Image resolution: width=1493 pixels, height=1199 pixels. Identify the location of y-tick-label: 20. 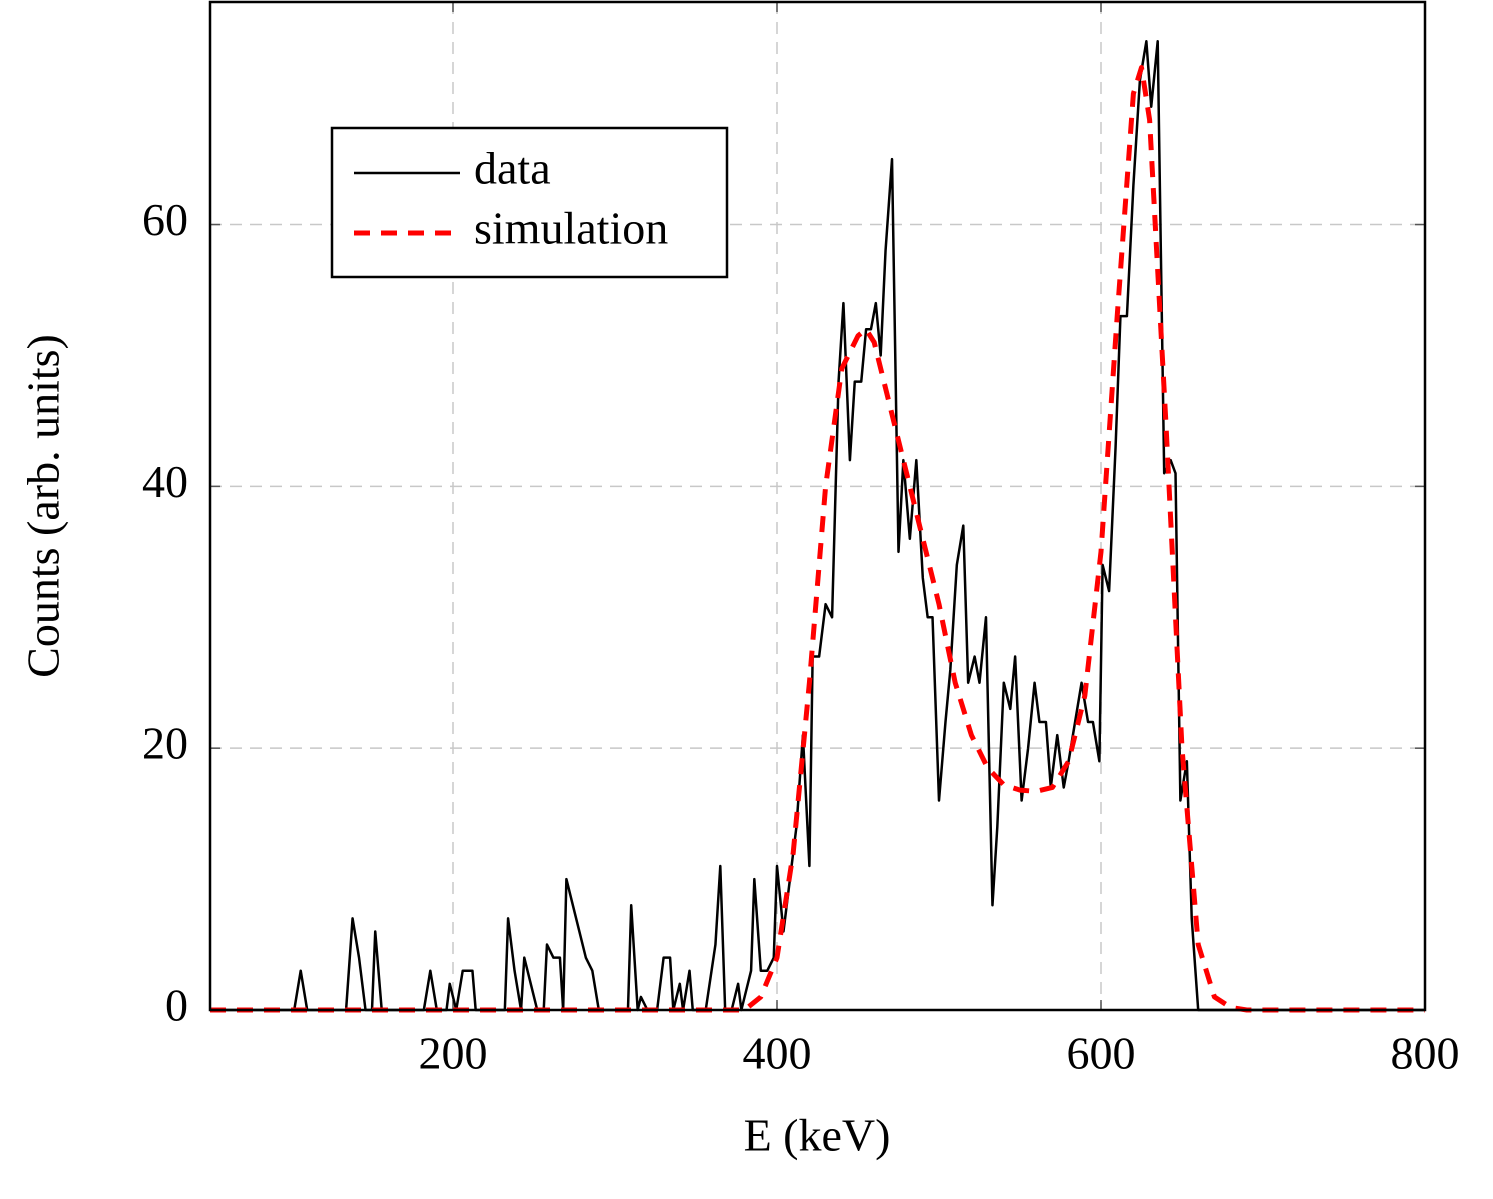
(165, 743).